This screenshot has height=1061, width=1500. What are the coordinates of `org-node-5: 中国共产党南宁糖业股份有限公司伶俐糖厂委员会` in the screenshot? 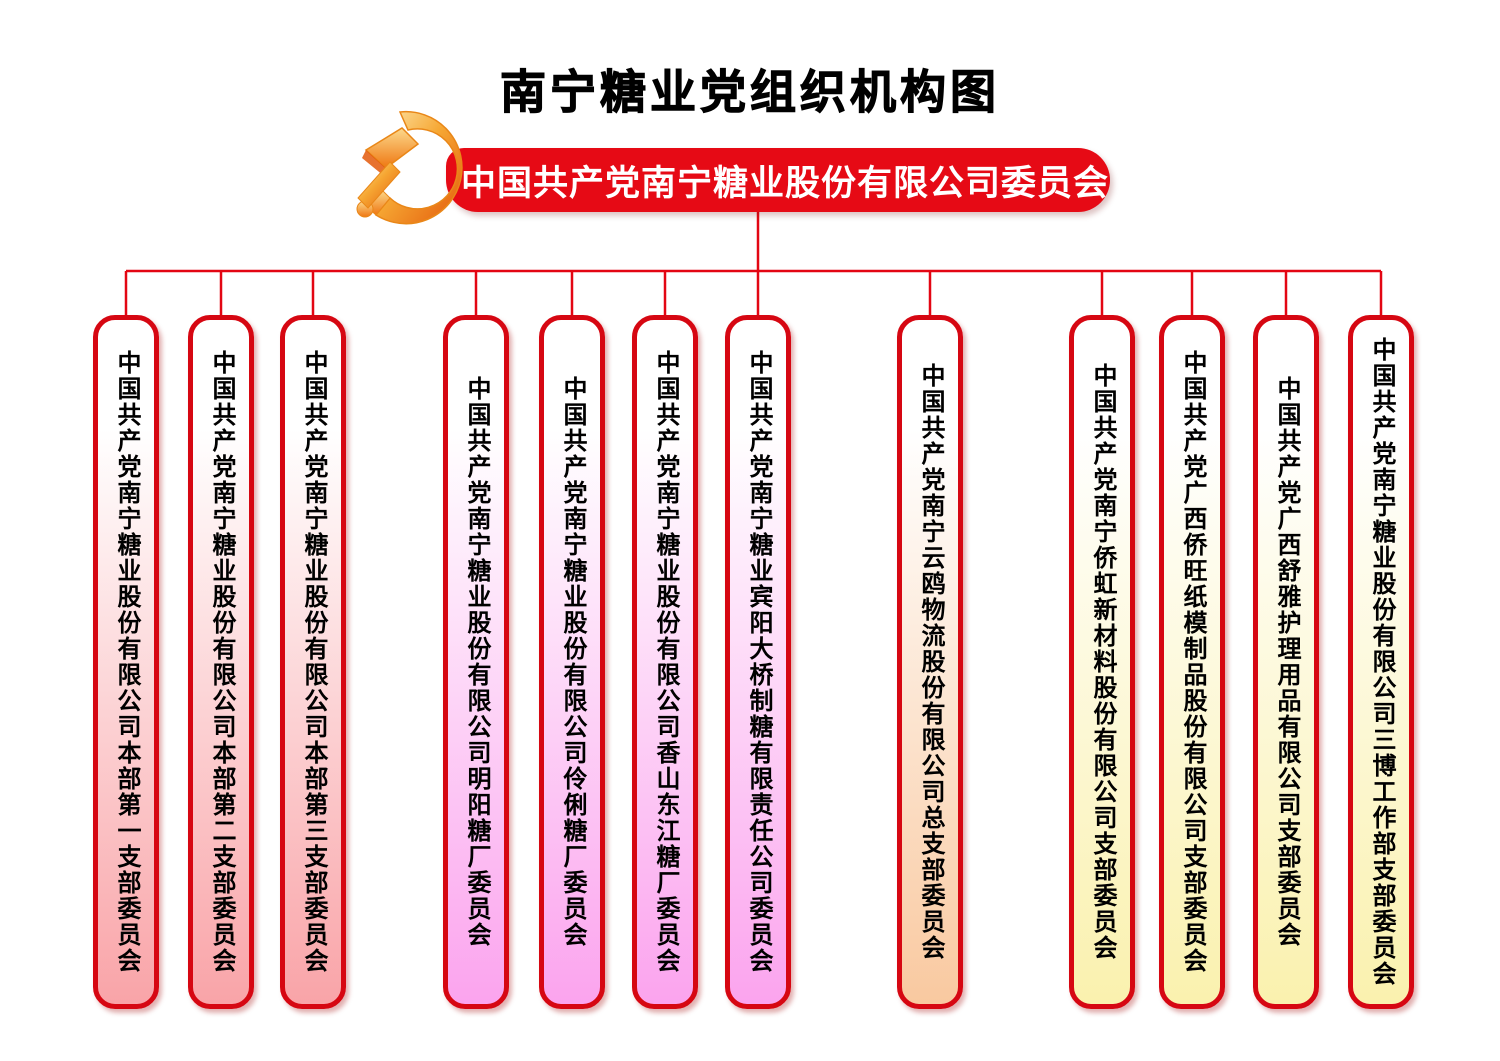 It's located at (572, 662).